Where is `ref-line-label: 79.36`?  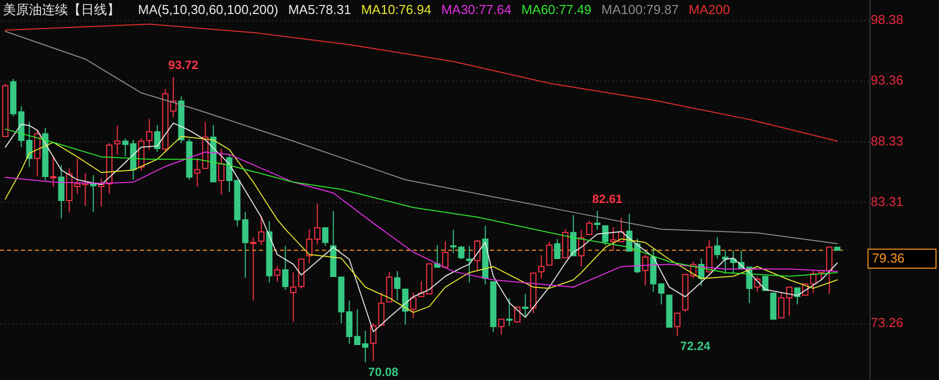
ref-line-label: 79.36 is located at coordinates (888, 258).